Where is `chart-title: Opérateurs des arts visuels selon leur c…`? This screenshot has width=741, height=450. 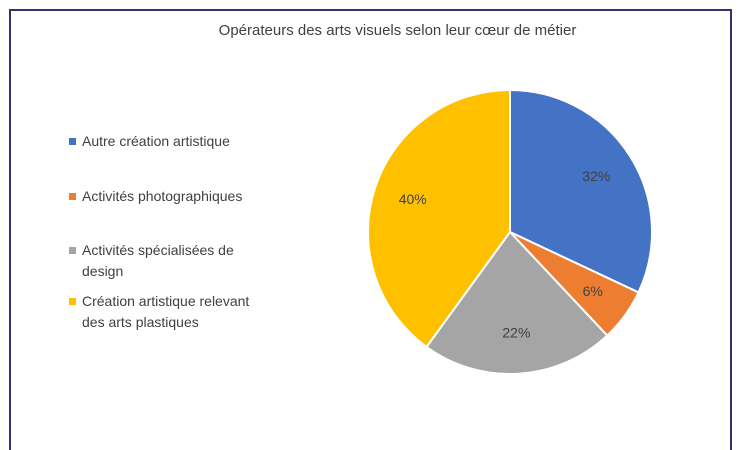
chart-title: Opérateurs des arts visuels selon leur c… is located at coordinates (397, 30).